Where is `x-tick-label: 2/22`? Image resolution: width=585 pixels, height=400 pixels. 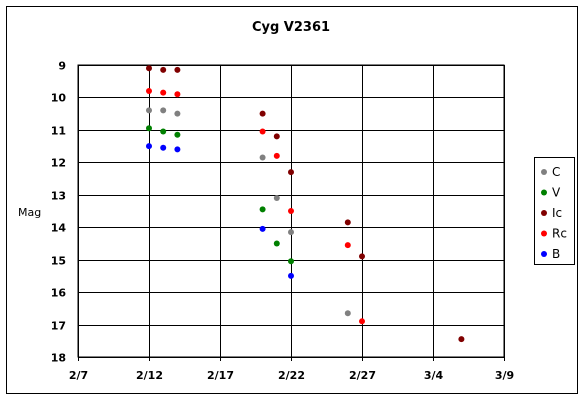
x-tick-label: 2/22 is located at coordinates (291, 375).